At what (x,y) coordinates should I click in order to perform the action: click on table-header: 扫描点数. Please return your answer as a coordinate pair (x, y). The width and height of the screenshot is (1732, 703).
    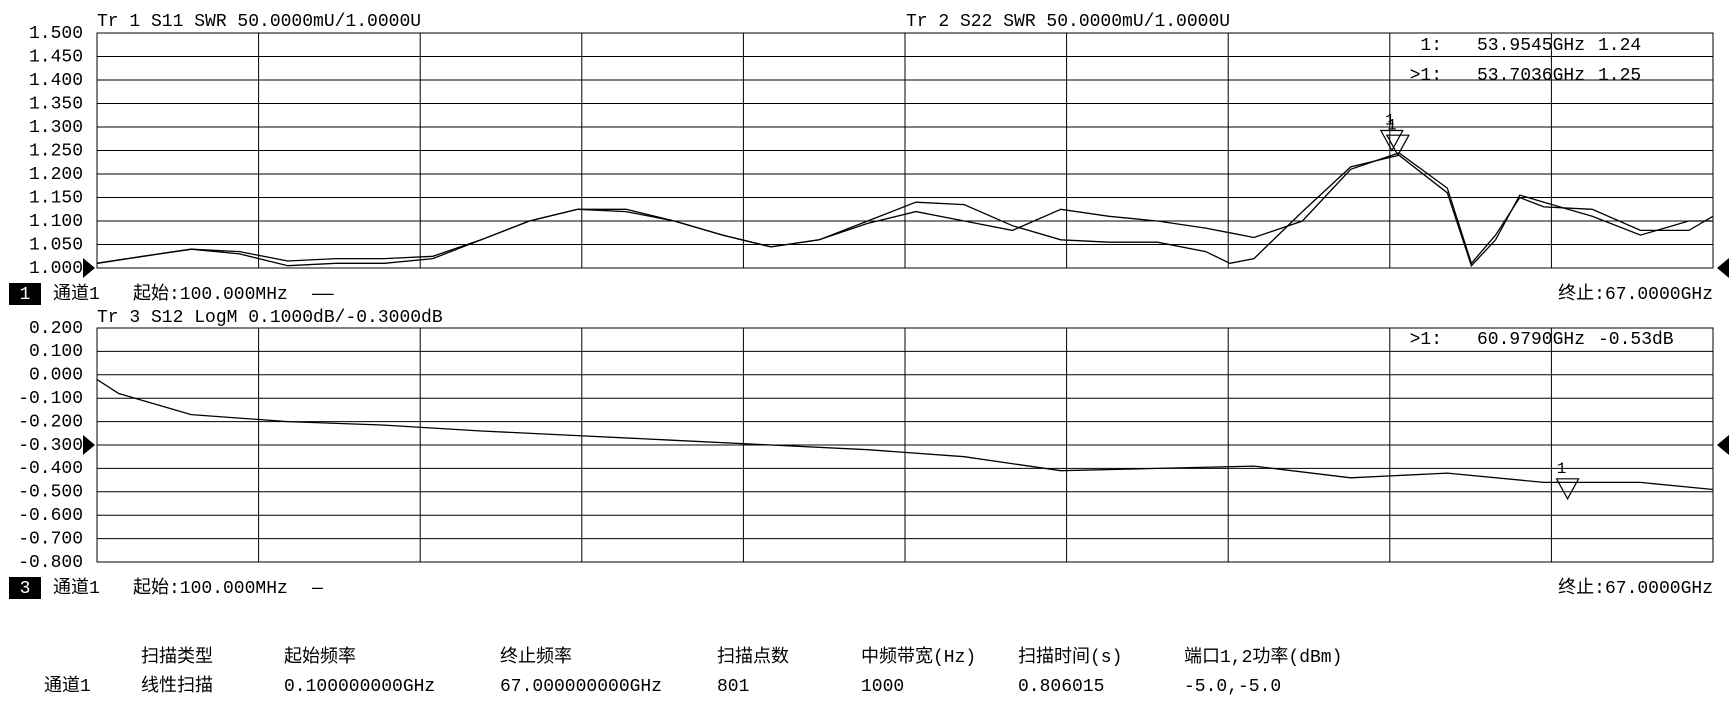
    Looking at the image, I should click on (753, 657).